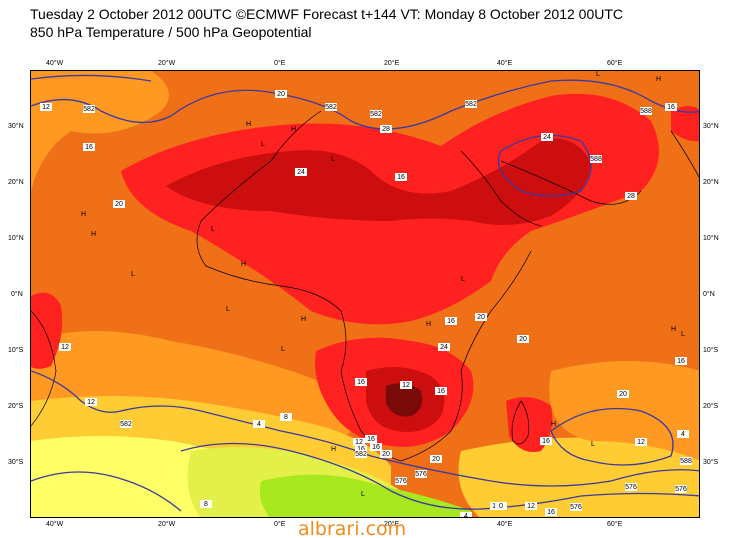  What do you see at coordinates (16, 462) in the screenshot?
I see `lat-left-30s: 30°S` at bounding box center [16, 462].